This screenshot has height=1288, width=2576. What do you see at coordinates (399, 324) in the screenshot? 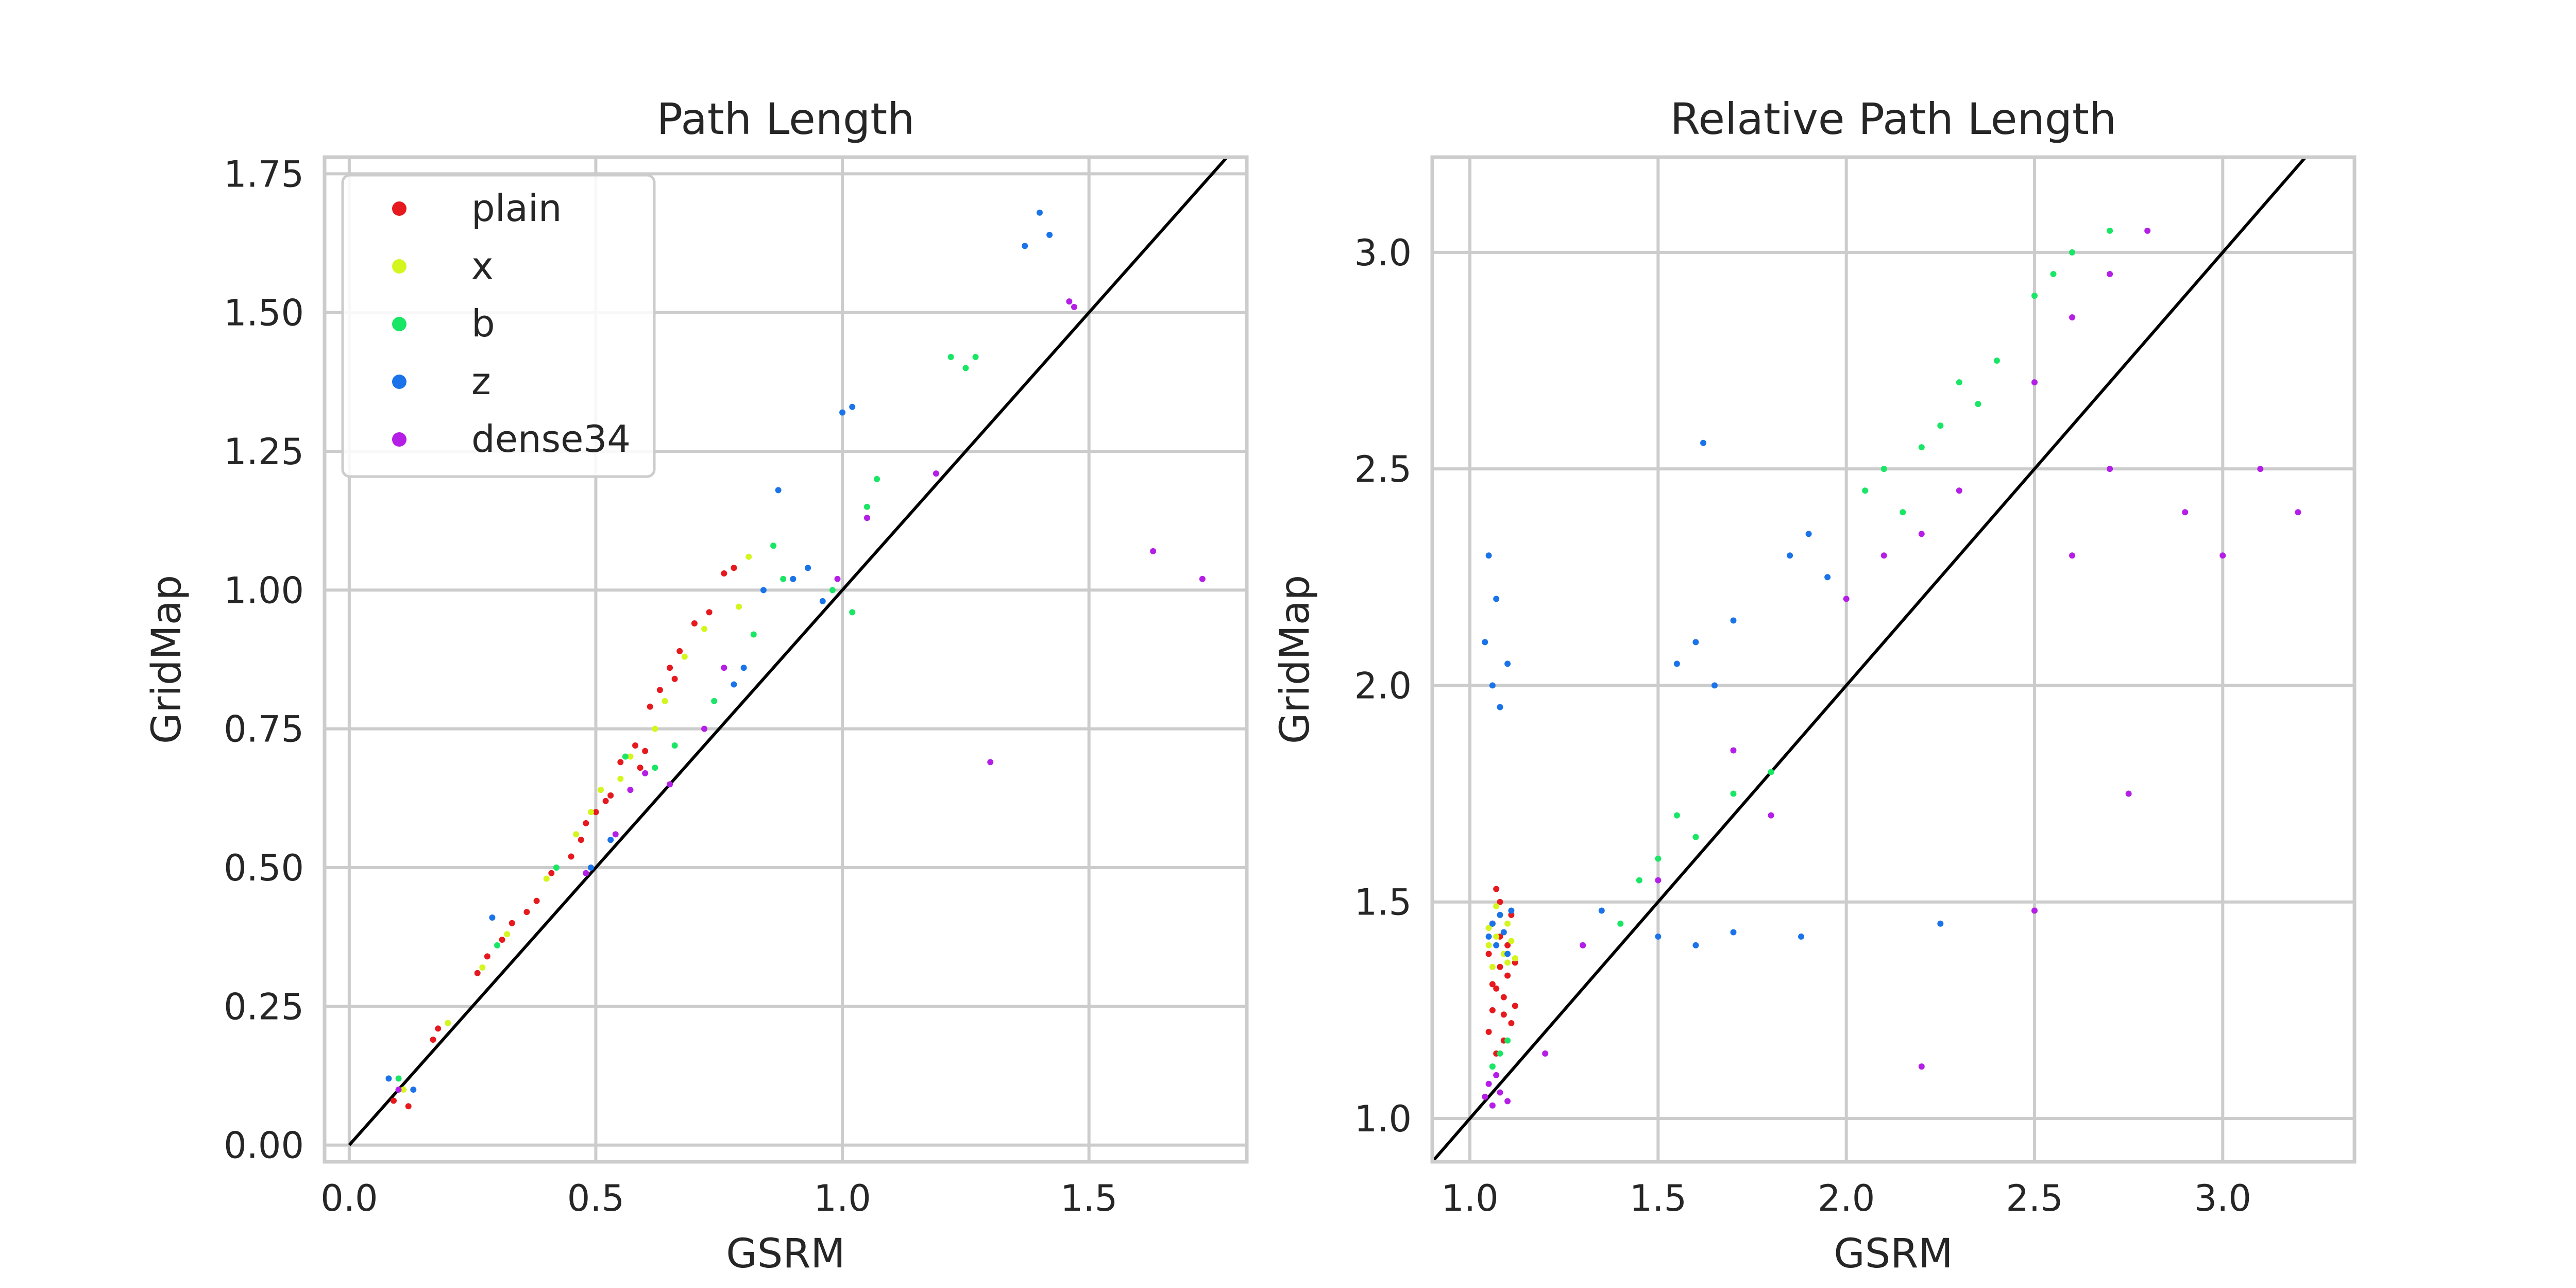
I see `legend-marker-b` at bounding box center [399, 324].